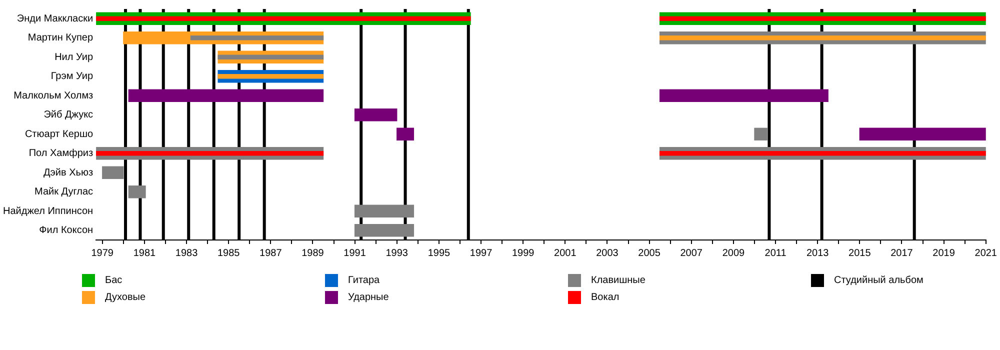 The width and height of the screenshot is (1000, 350). I want to click on y-tick-label: Стюарт Кершо, so click(59, 134).